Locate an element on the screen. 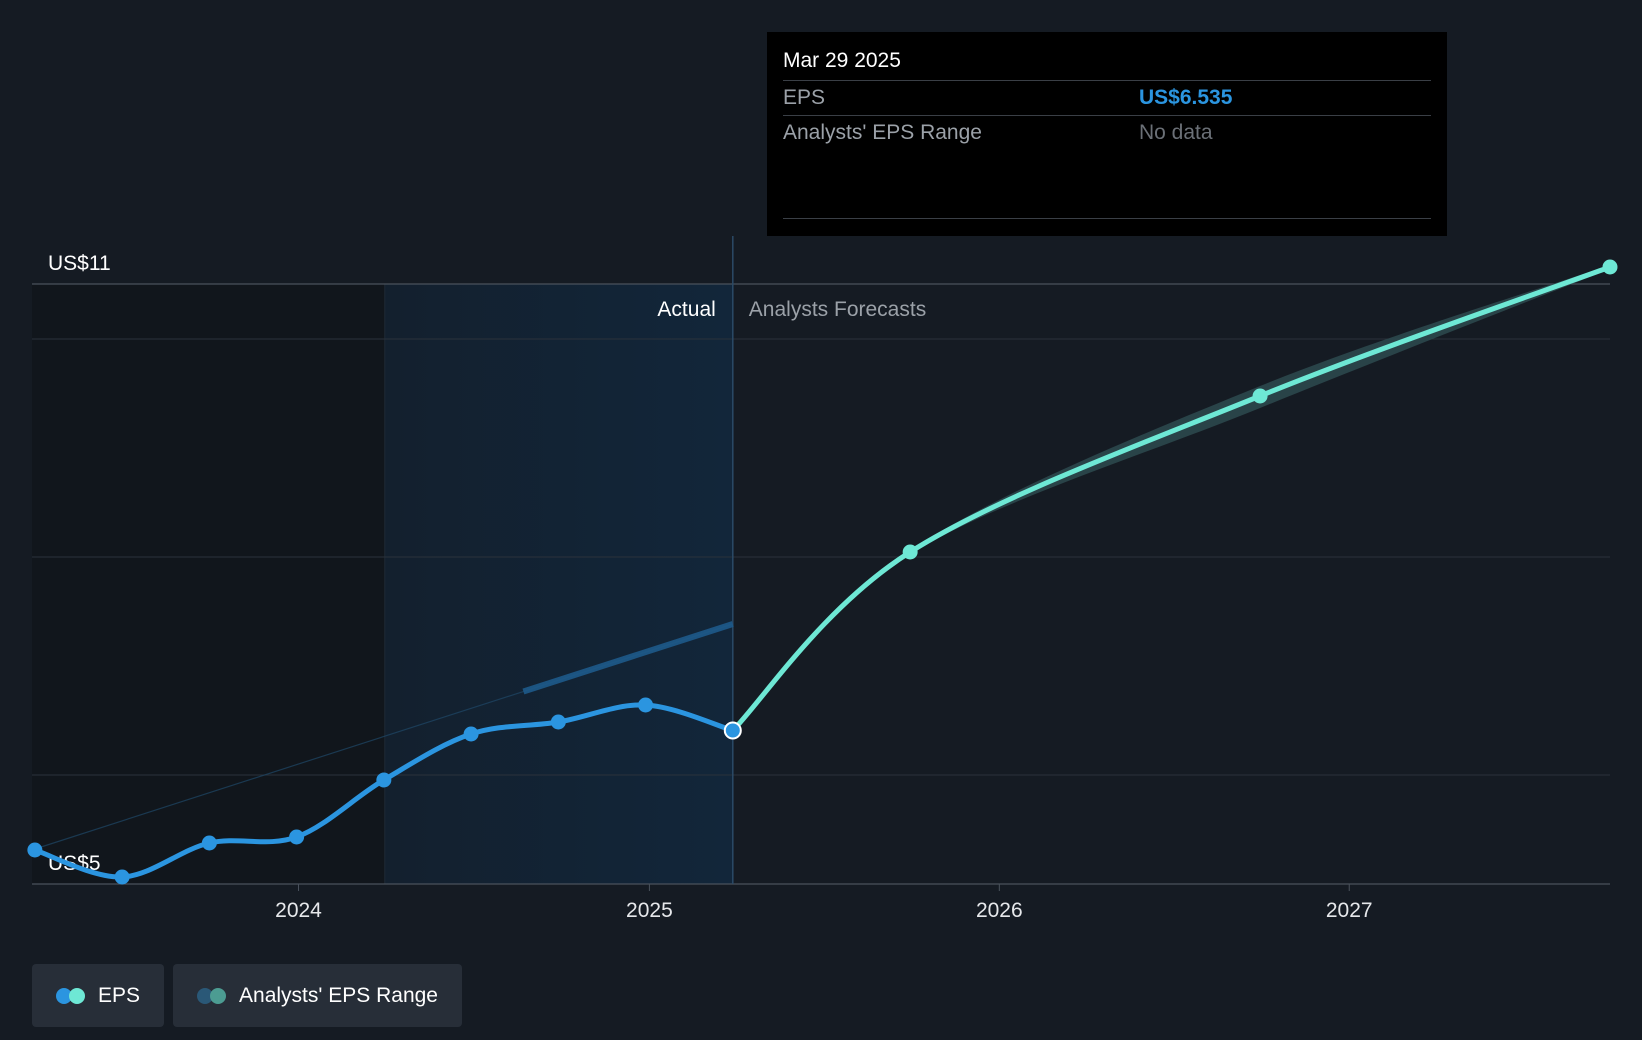 Image resolution: width=1642 pixels, height=1040 pixels. tooltip-range-label: Analysts' EPS Range is located at coordinates (882, 132).